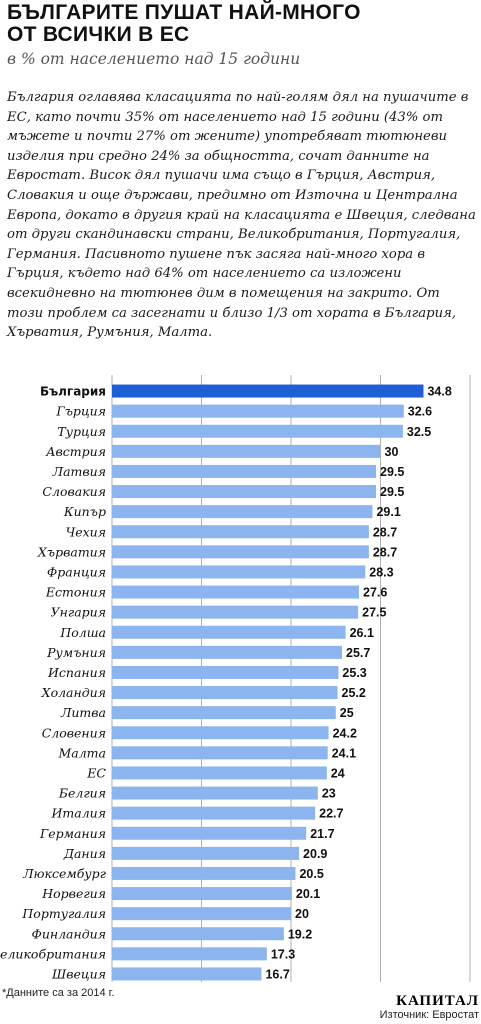 This screenshot has height=1024, width=481. Describe the element at coordinates (86, 531) in the screenshot. I see `category-label: Чехия` at that location.